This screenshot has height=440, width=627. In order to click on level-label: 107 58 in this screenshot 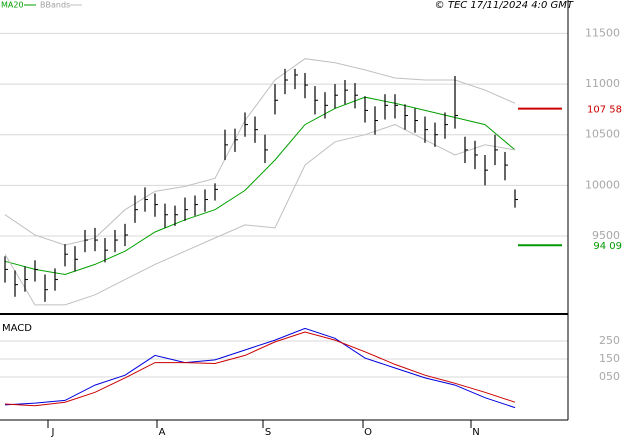, I will do `click(604, 110)`.